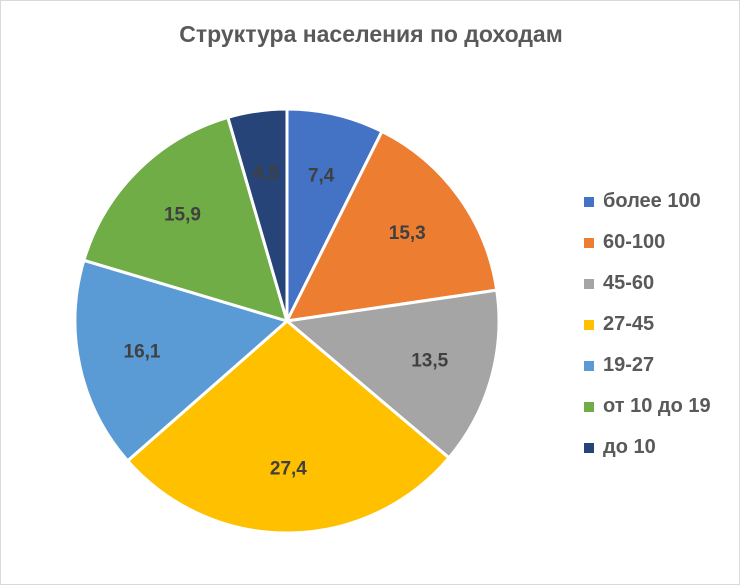 The height and width of the screenshot is (586, 740). Describe the element at coordinates (407, 233) in the screenshot. I see `data-label-2: 15,3` at that location.